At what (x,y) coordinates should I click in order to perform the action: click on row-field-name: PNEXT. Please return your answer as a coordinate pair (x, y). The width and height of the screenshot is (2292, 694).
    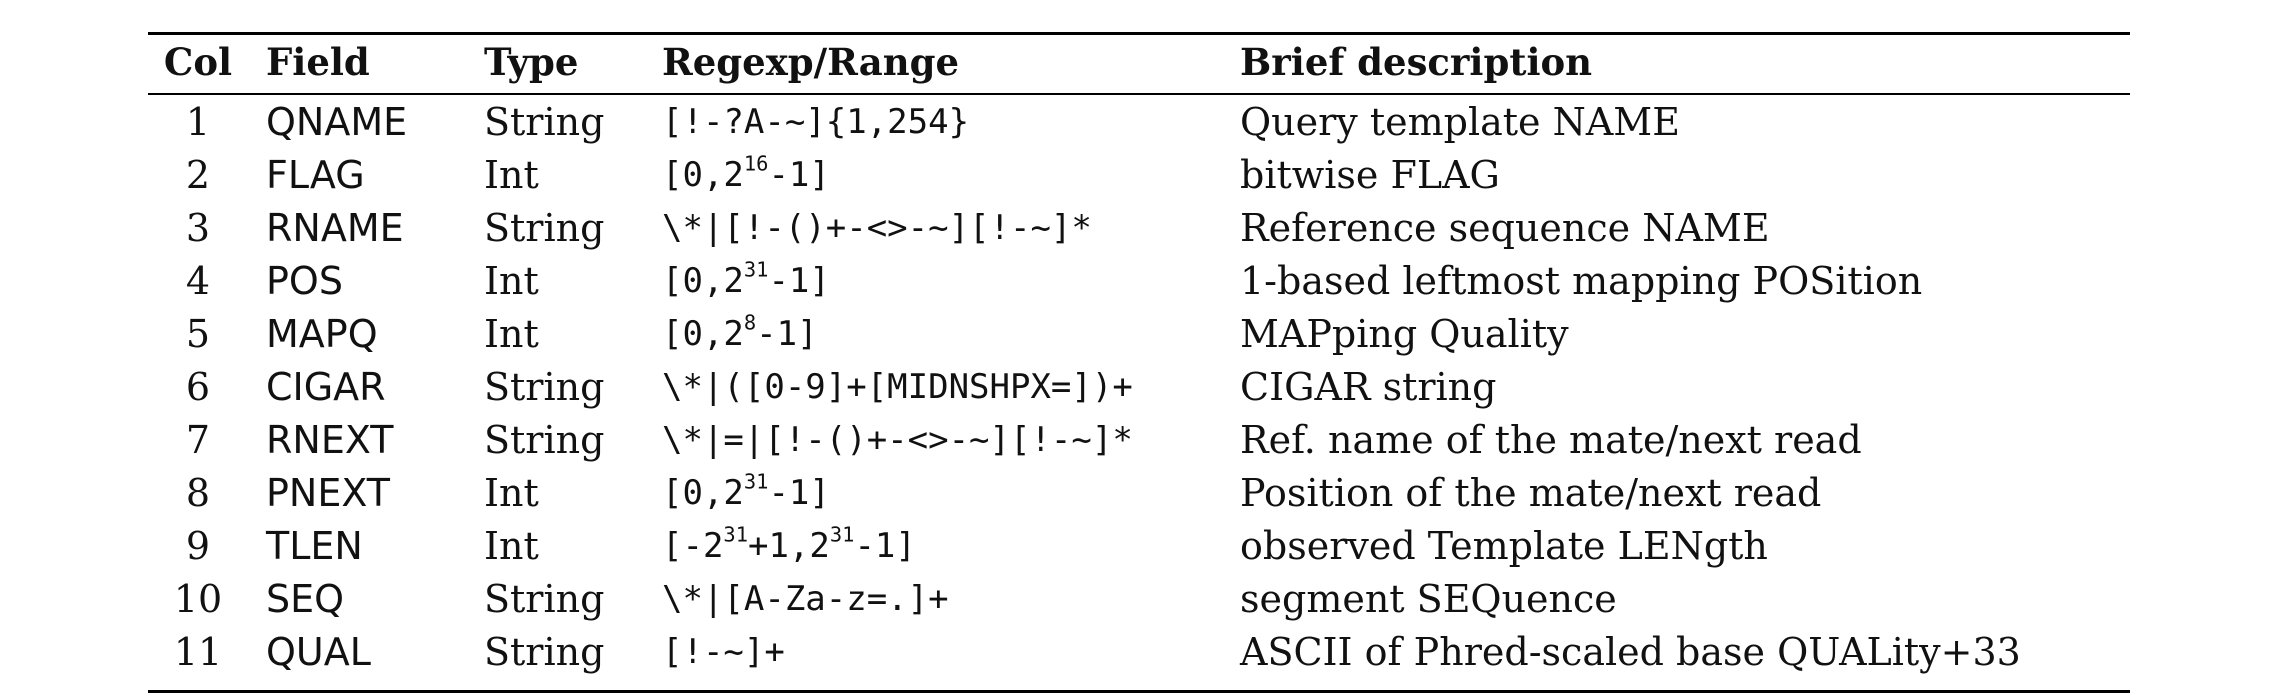
    Looking at the image, I should click on (328, 492).